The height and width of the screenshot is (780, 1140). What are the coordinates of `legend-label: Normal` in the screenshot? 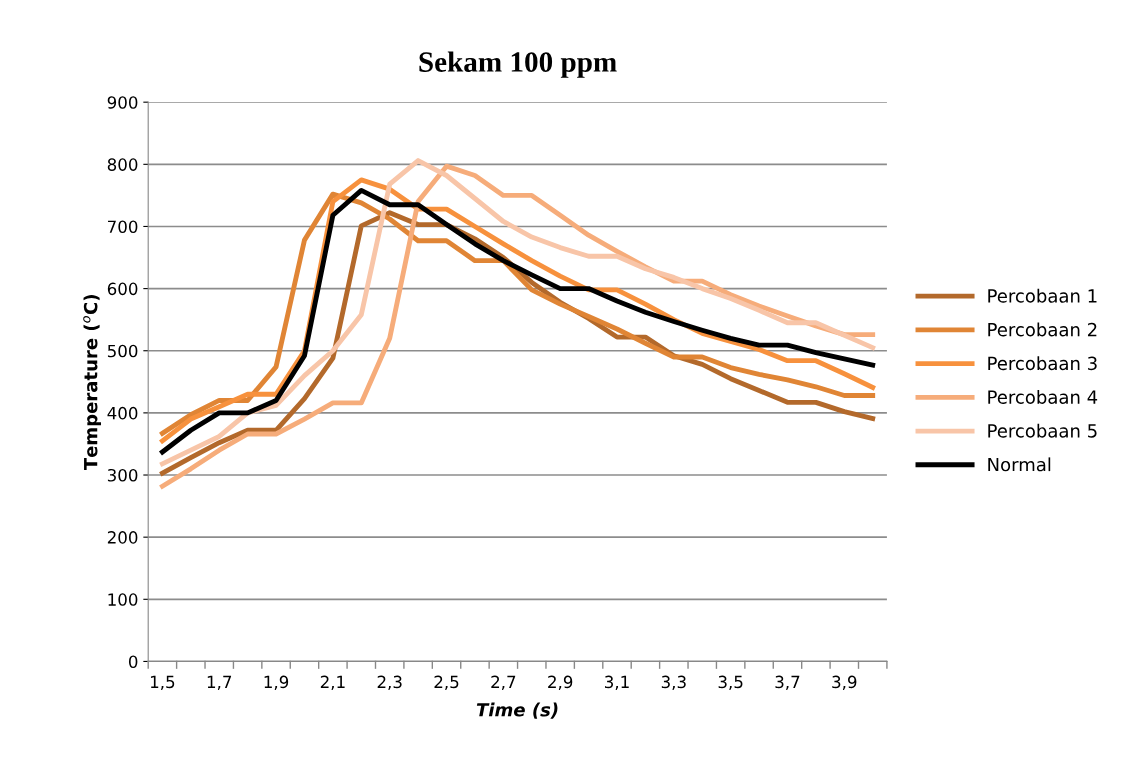 It's located at (1019, 464).